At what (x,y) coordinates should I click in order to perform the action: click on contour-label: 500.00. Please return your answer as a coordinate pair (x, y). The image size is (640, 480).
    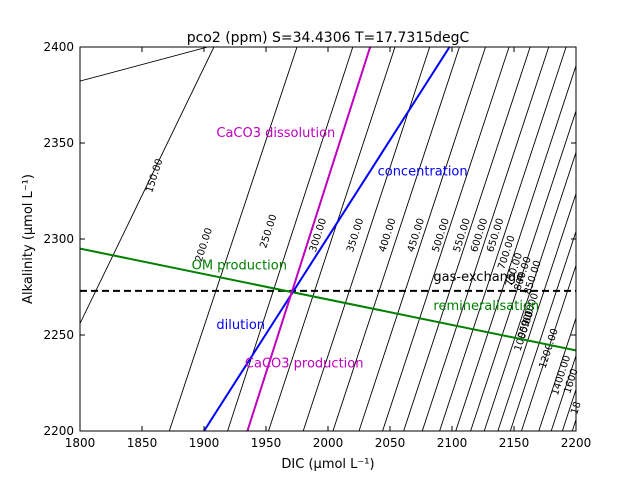
    Looking at the image, I should click on (441, 235).